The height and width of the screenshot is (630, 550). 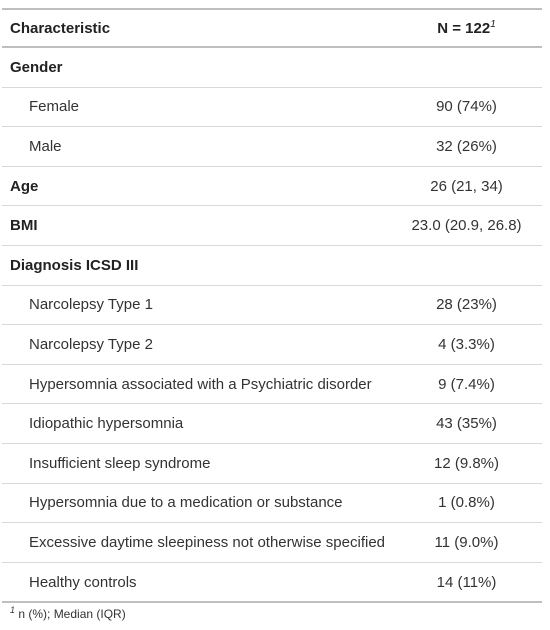 What do you see at coordinates (272, 612) in the screenshot?
I see `table-footnote: 1 n (%); Median (IQR)` at bounding box center [272, 612].